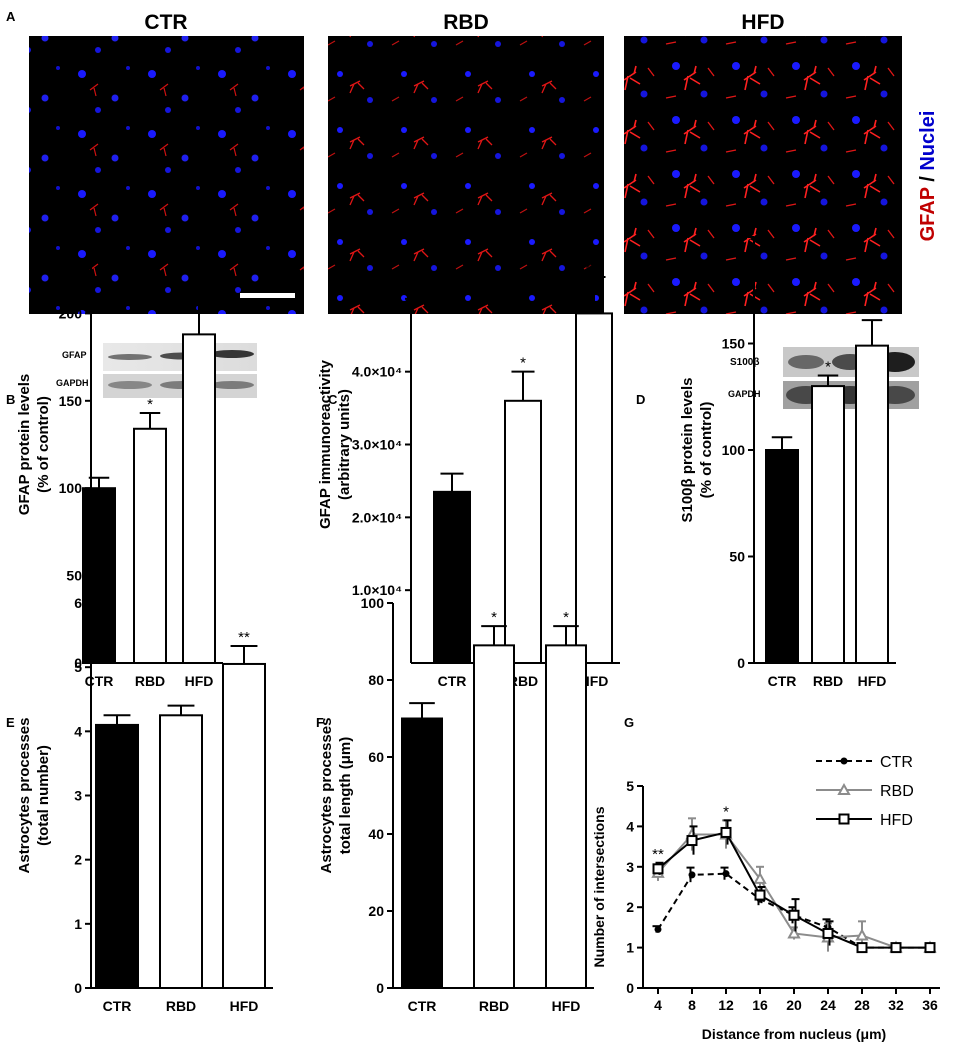 This screenshot has width=957, height=1045. I want to click on micrograph-rbd, so click(466, 175).